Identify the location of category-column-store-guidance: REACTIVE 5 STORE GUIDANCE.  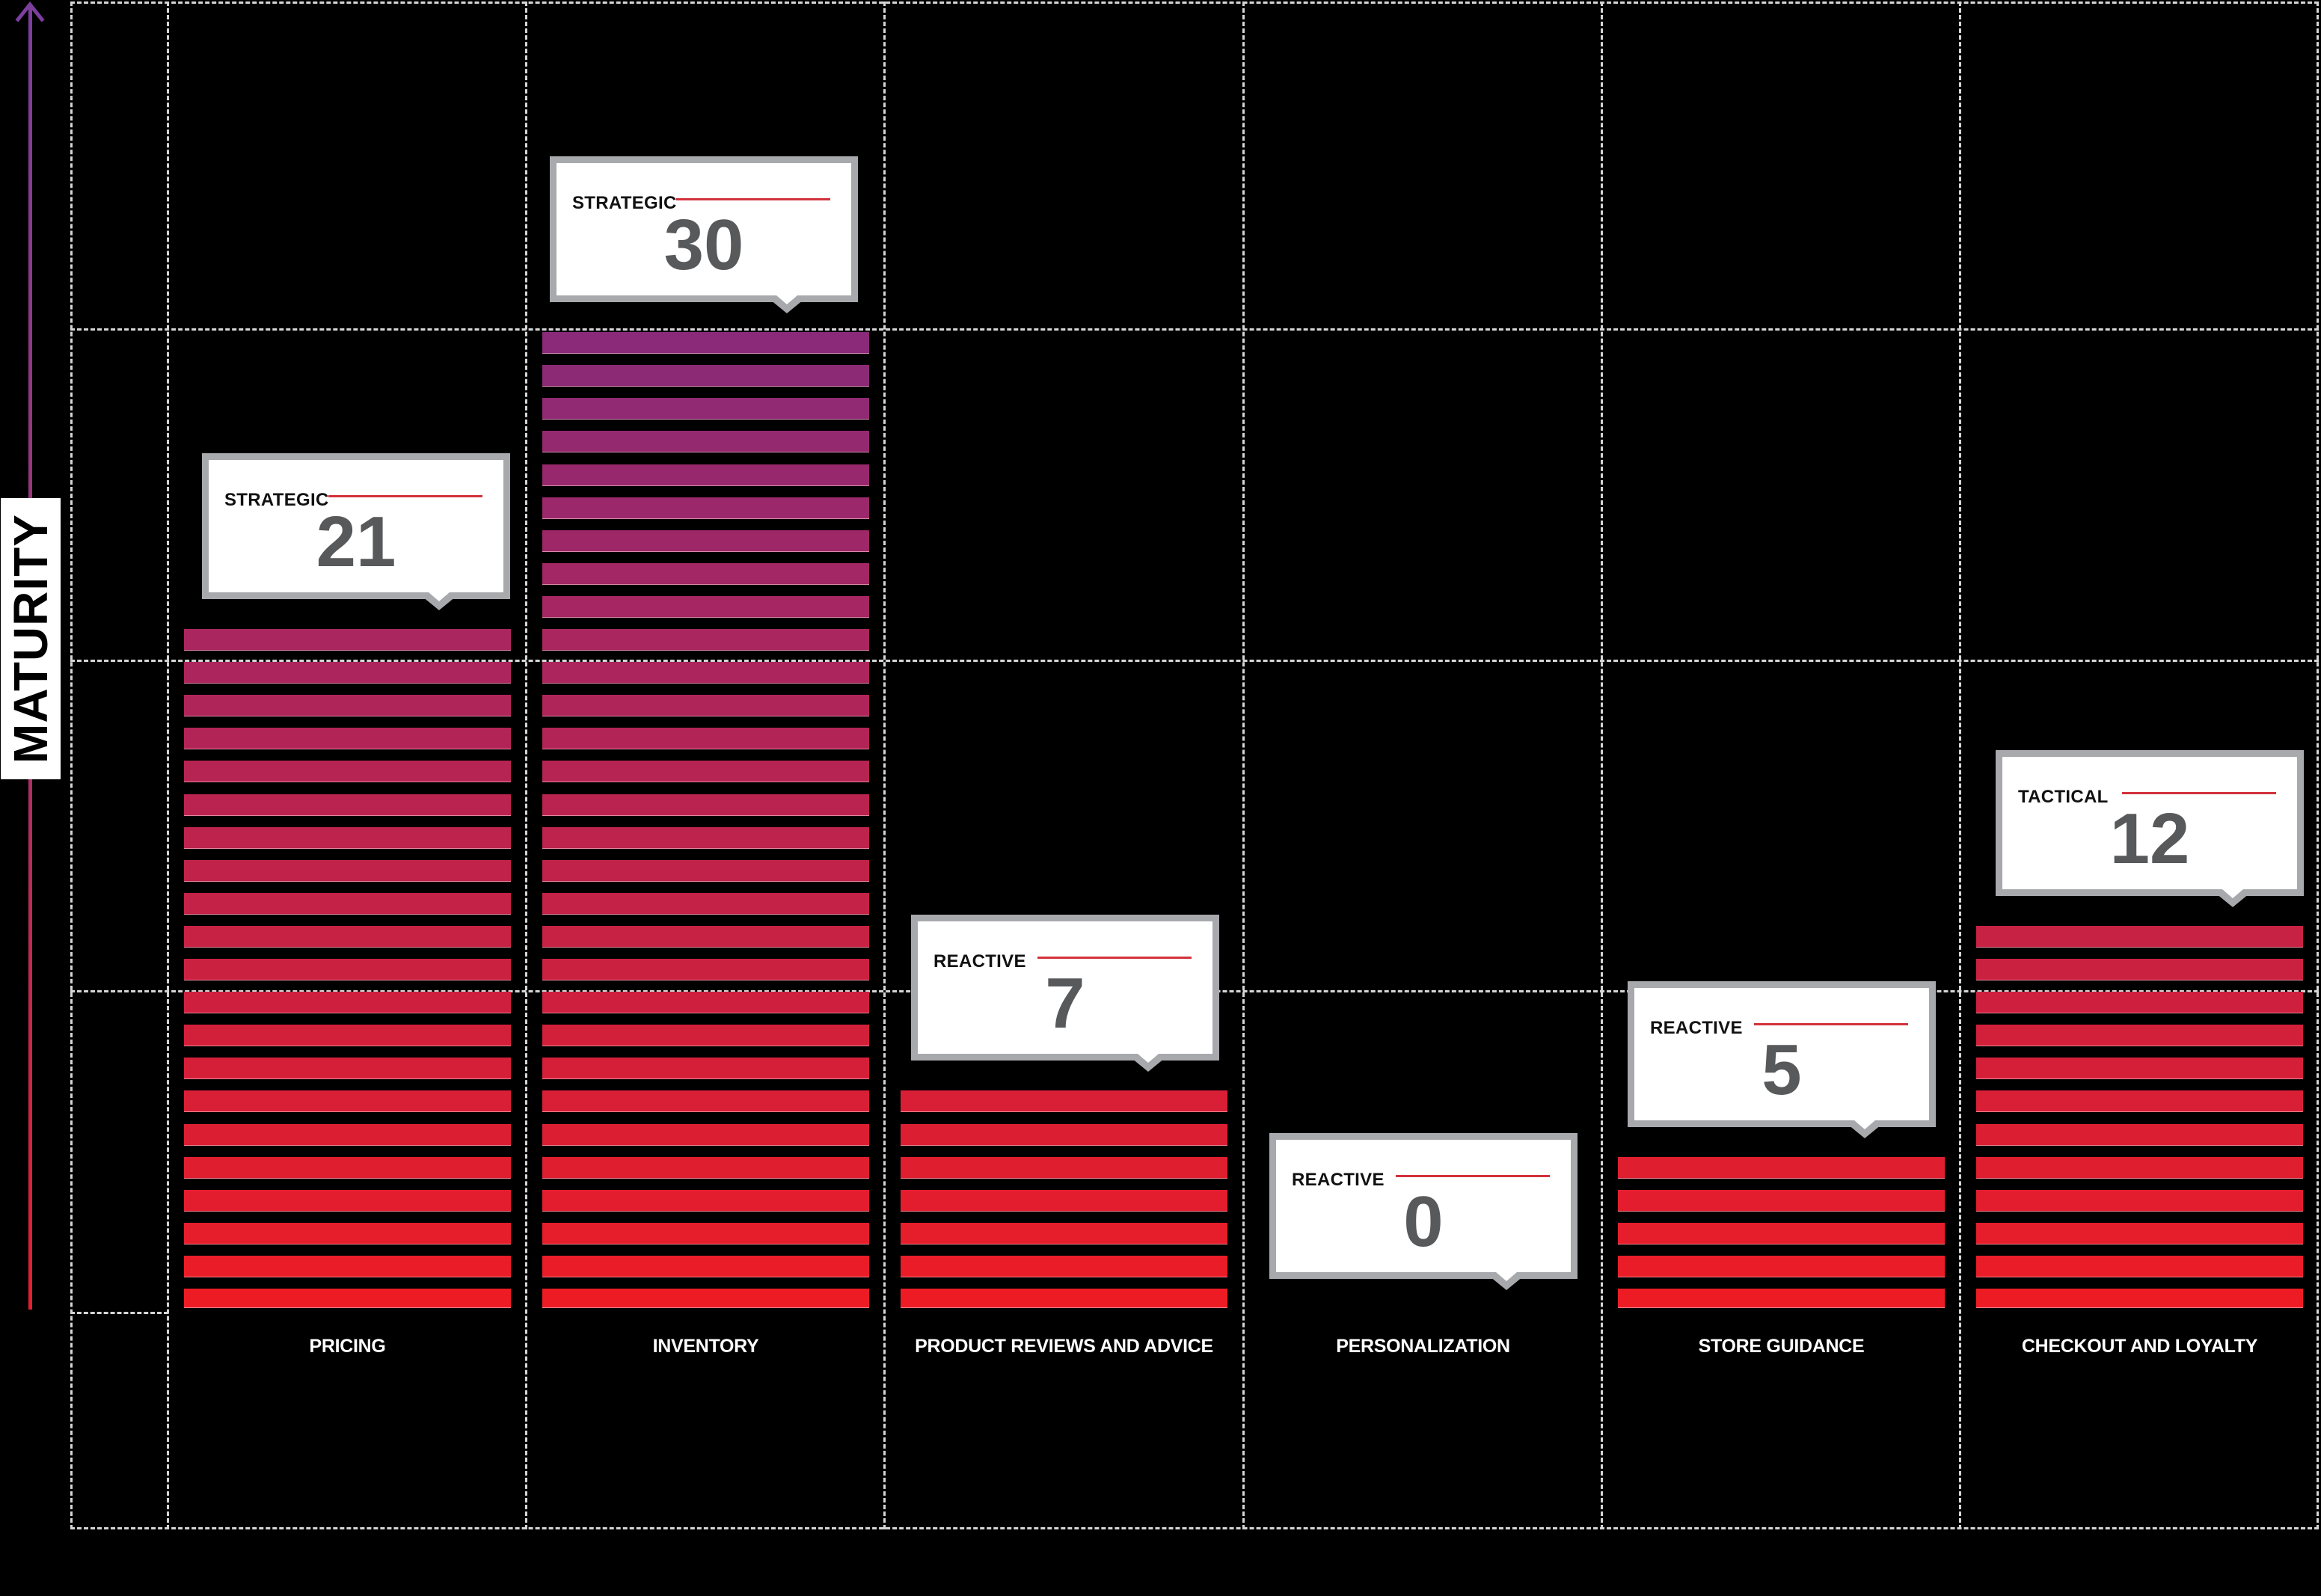
(1781, 764).